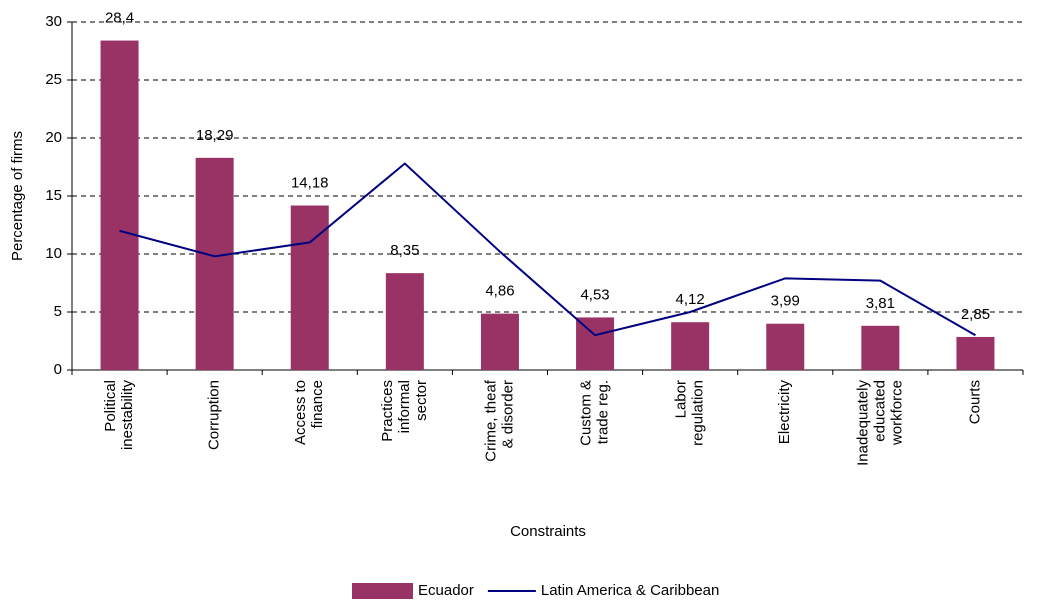 The height and width of the screenshot is (607, 1041). Describe the element at coordinates (499, 291) in the screenshot. I see `data-label: 4,86` at that location.